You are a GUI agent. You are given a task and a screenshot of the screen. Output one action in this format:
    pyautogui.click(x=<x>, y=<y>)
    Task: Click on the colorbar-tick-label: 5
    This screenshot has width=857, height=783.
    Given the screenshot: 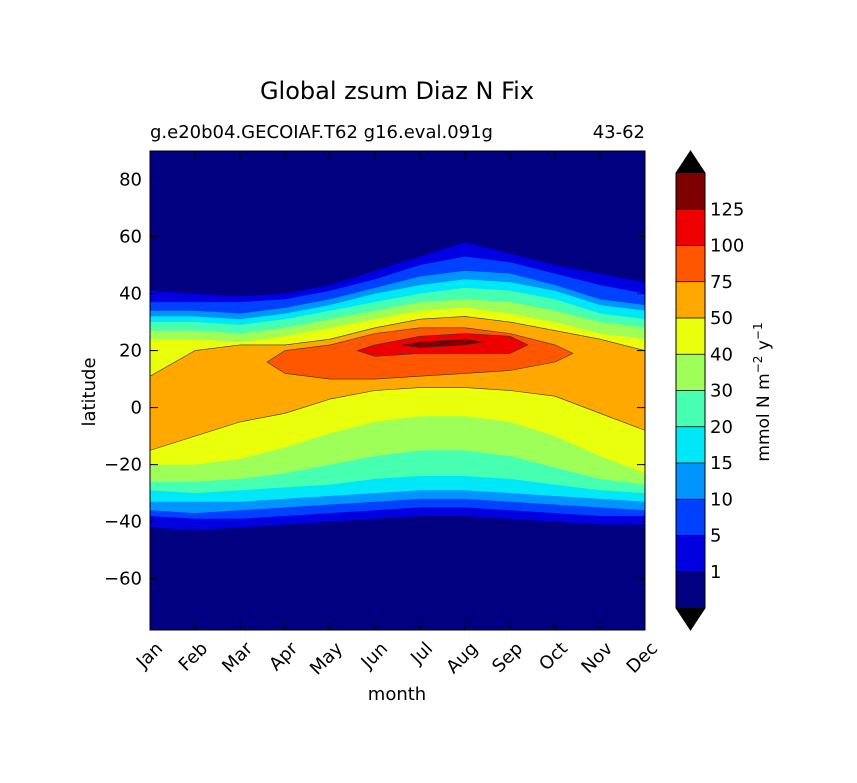 What is the action you would take?
    pyautogui.click(x=715, y=536)
    